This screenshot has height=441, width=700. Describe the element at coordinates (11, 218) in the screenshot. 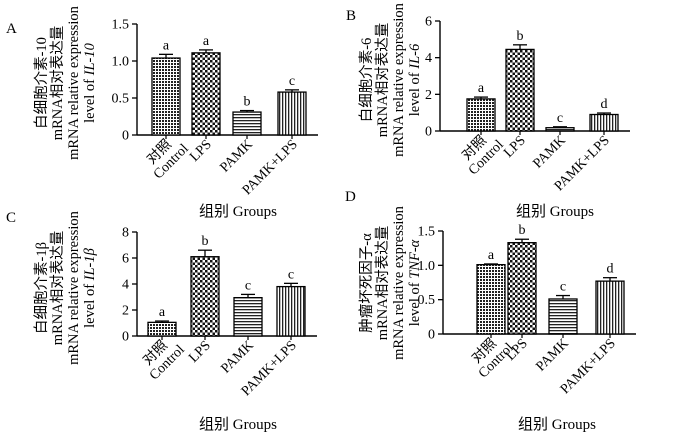

I see `panel-letter: C` at that location.